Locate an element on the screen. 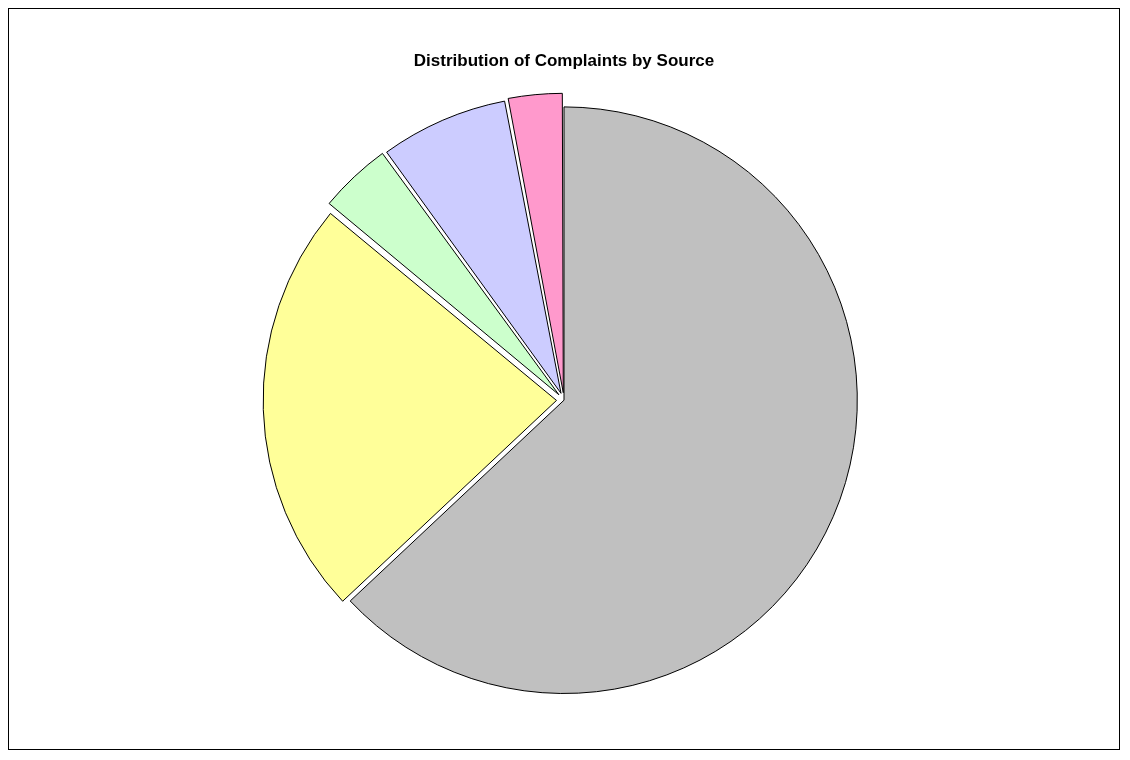 This screenshot has height=760, width=1130. chart-title: Distribution of Complaints by Source is located at coordinates (564, 60).